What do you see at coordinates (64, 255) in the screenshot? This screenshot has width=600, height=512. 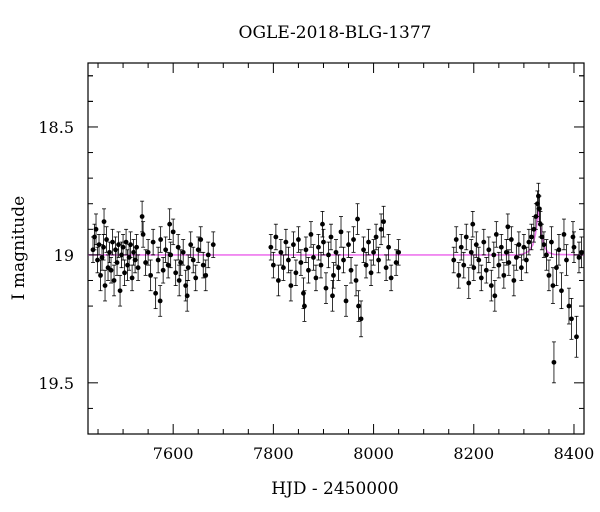 I see `y-tick-label: 19` at bounding box center [64, 255].